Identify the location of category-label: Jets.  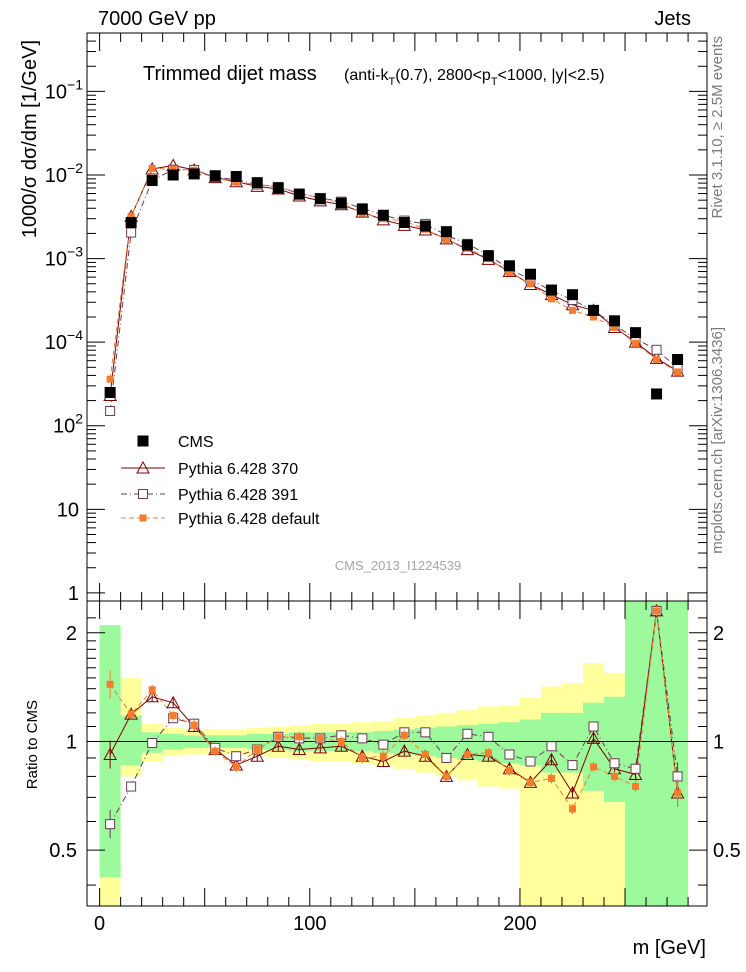
(672, 19).